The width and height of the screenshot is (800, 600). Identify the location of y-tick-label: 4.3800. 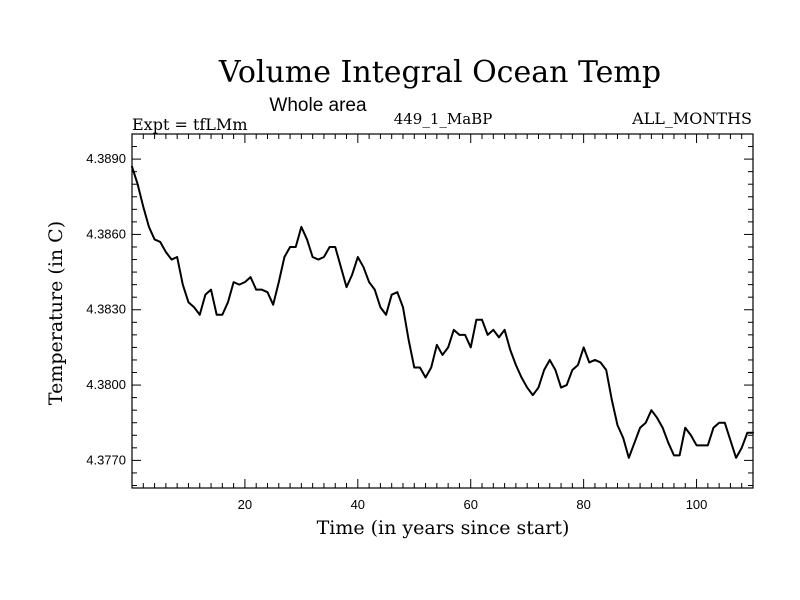
(106, 384).